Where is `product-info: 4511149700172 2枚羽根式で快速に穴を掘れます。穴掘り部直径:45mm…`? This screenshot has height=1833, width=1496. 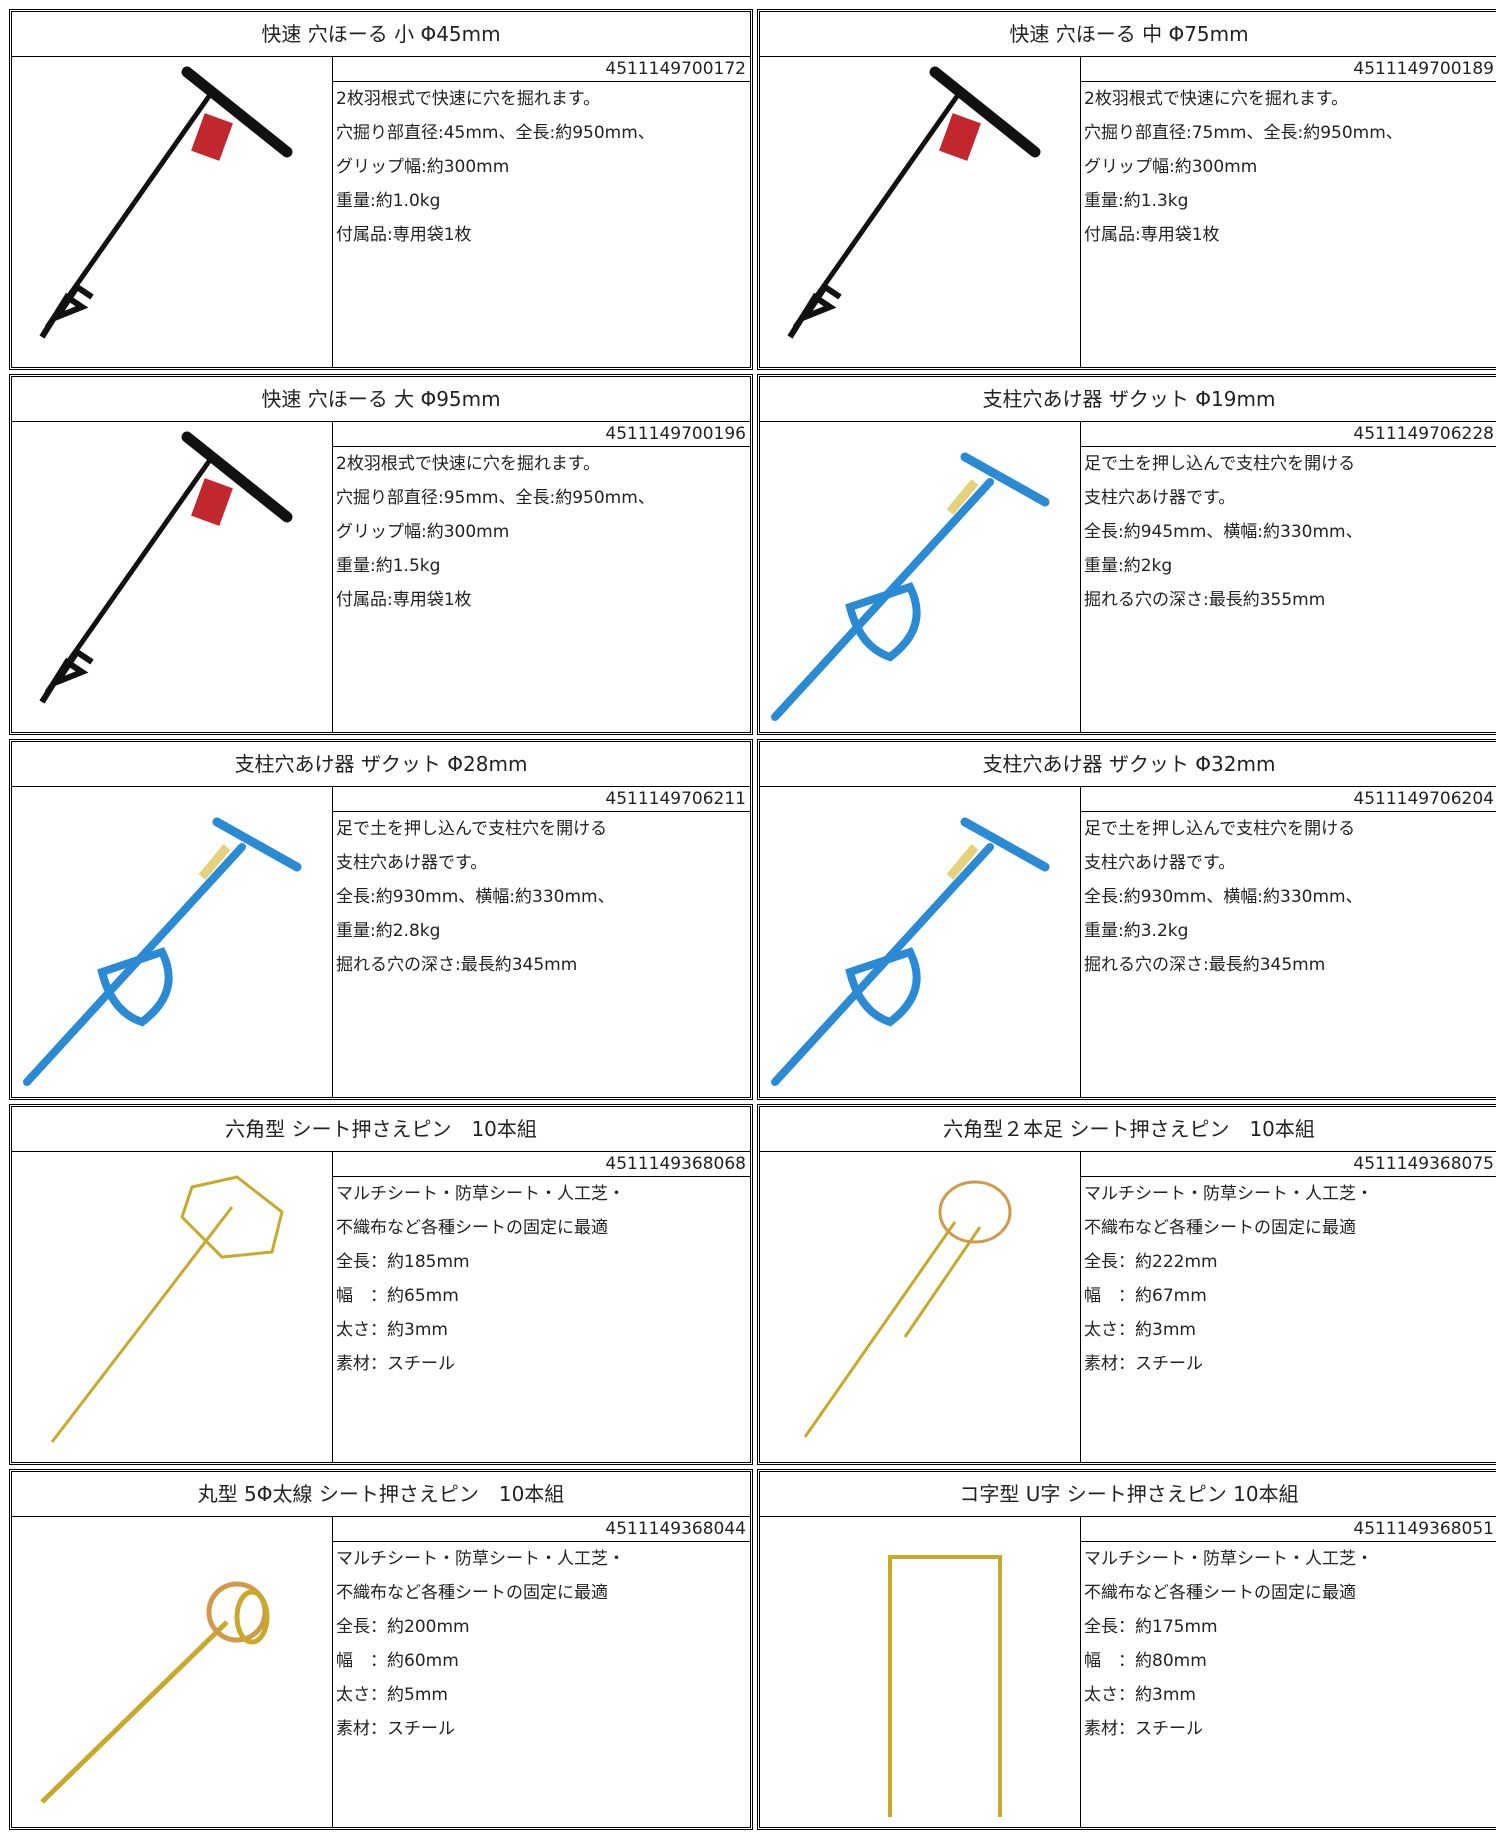 product-info: 4511149700172 2枚羽根式で快速に穴を掘れます。穴掘り部直径:45mm… is located at coordinates (541, 212).